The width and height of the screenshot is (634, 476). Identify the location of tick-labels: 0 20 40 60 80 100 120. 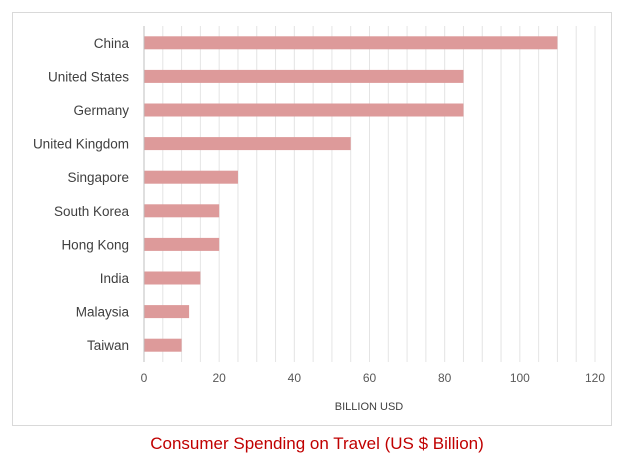
(373, 378).